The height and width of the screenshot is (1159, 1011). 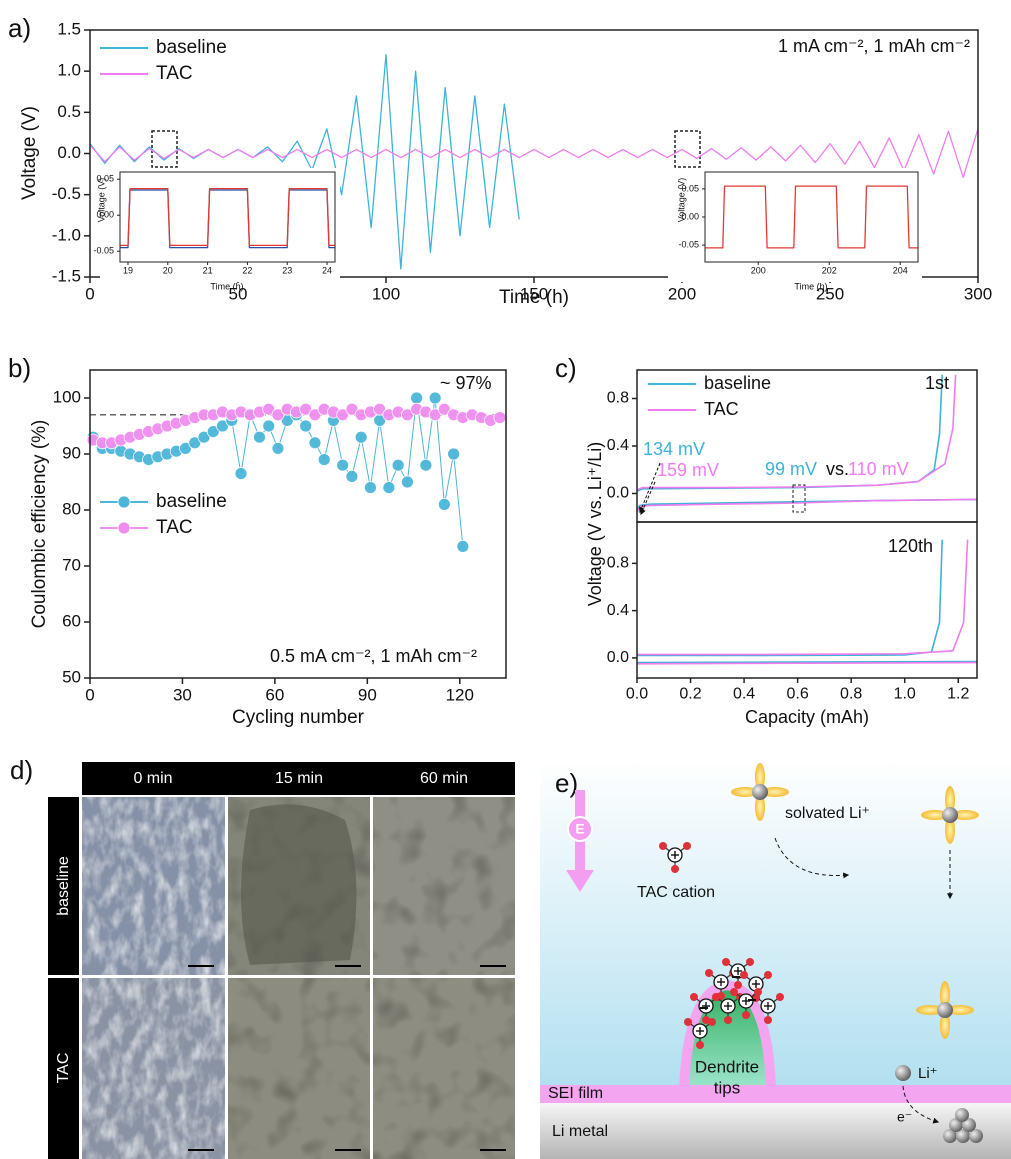 What do you see at coordinates (128, 271) in the screenshot?
I see `x-tick-label: 19` at bounding box center [128, 271].